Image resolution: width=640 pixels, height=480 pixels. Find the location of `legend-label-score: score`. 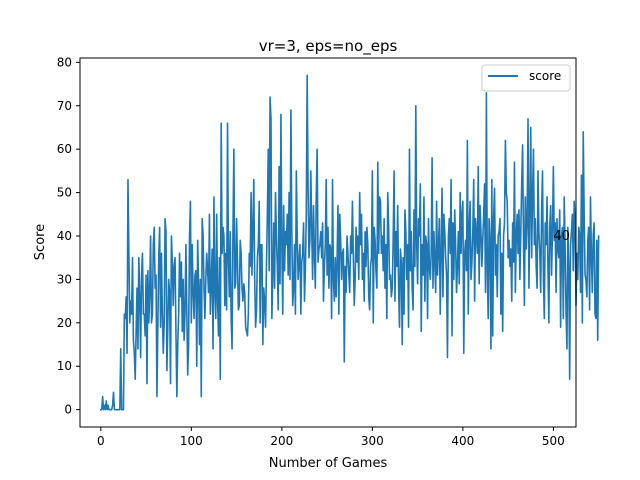

legend-label-score: score is located at coordinates (545, 76).